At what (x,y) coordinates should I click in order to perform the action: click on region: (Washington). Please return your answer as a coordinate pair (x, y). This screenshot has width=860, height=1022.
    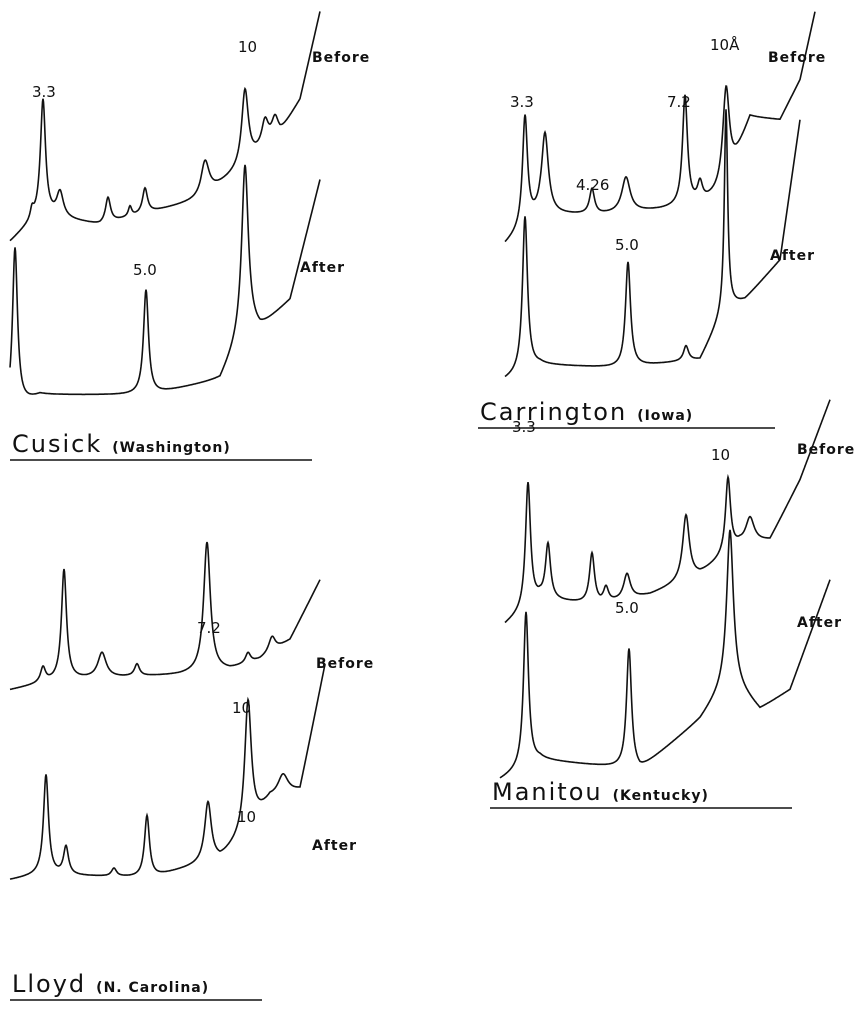
    Looking at the image, I should click on (171, 448).